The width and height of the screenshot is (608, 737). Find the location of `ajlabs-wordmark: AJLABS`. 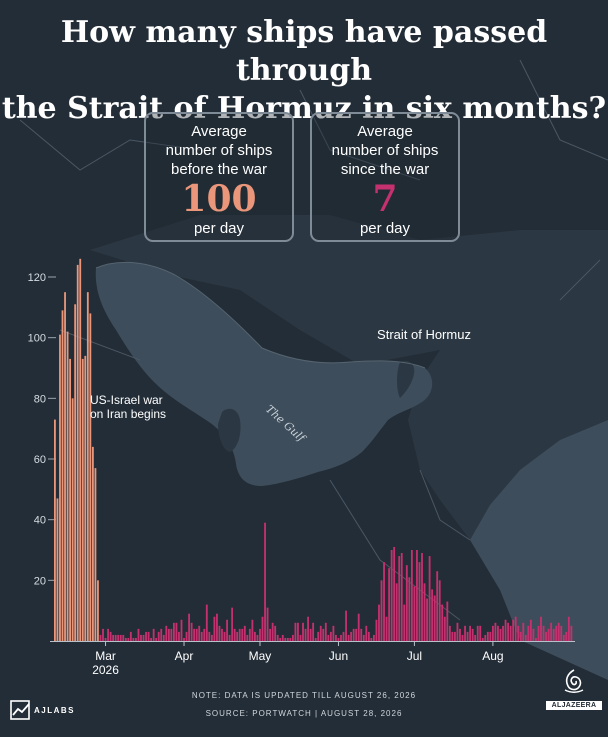

ajlabs-wordmark: AJLABS is located at coordinates (55, 710).